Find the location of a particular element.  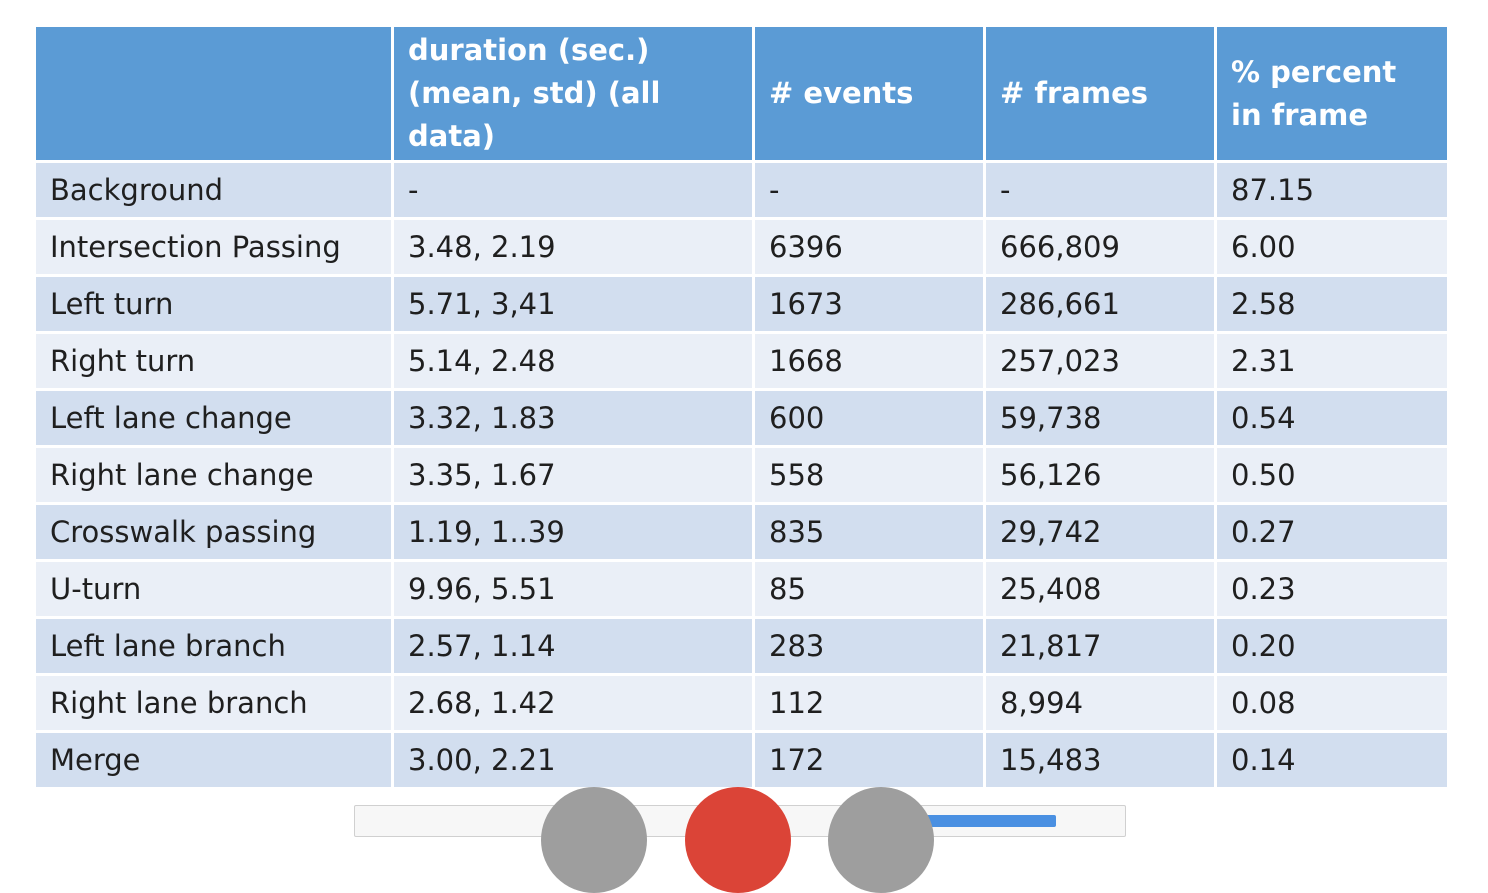

cell-events: 85 is located at coordinates (869, 589).